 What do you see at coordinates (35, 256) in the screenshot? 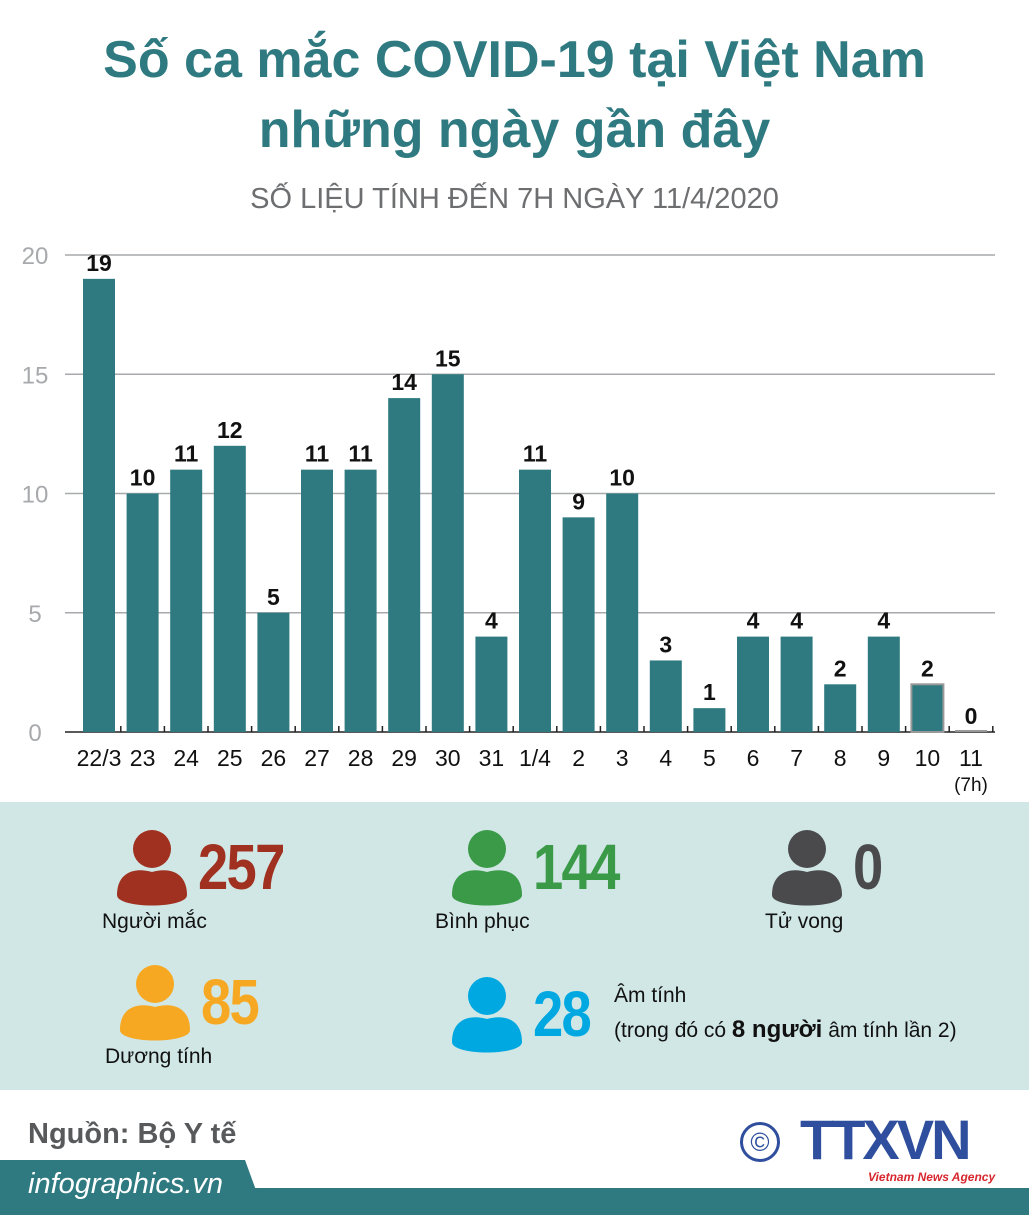
I see `y-tick-label: 20` at bounding box center [35, 256].